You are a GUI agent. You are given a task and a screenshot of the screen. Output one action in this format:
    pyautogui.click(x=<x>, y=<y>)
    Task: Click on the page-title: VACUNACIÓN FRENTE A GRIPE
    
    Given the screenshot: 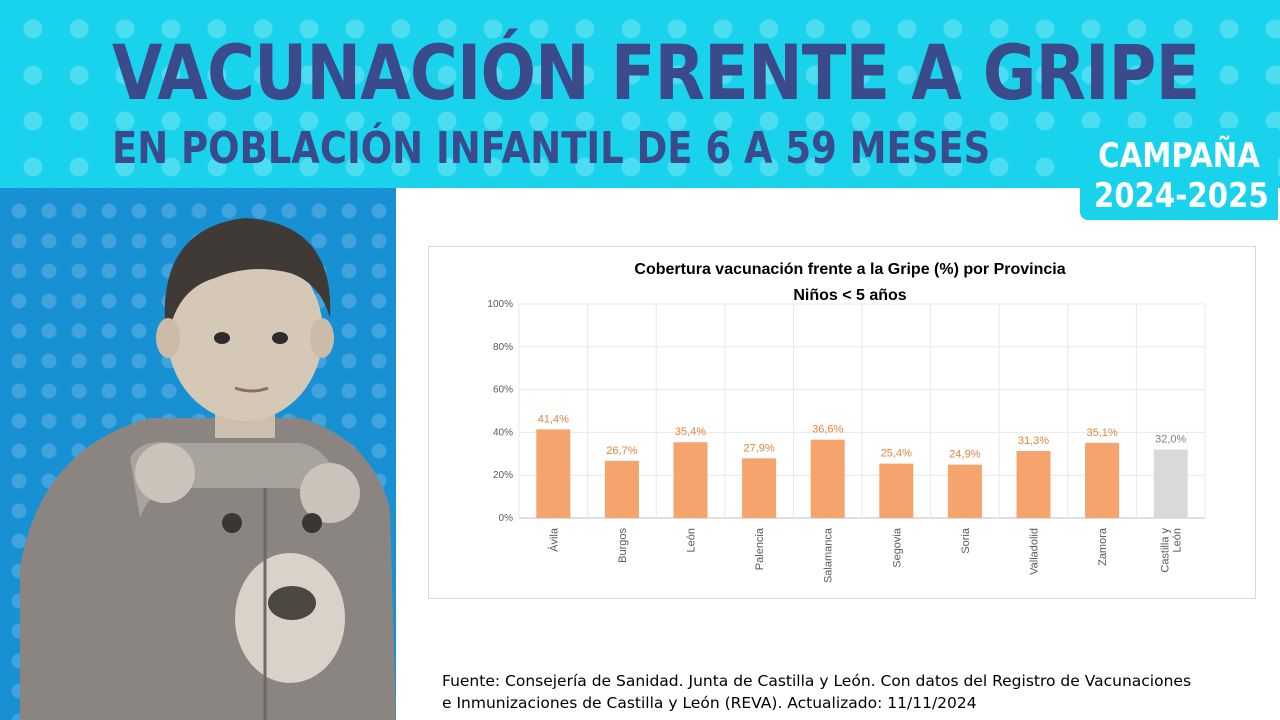 What is the action you would take?
    pyautogui.click(x=656, y=72)
    